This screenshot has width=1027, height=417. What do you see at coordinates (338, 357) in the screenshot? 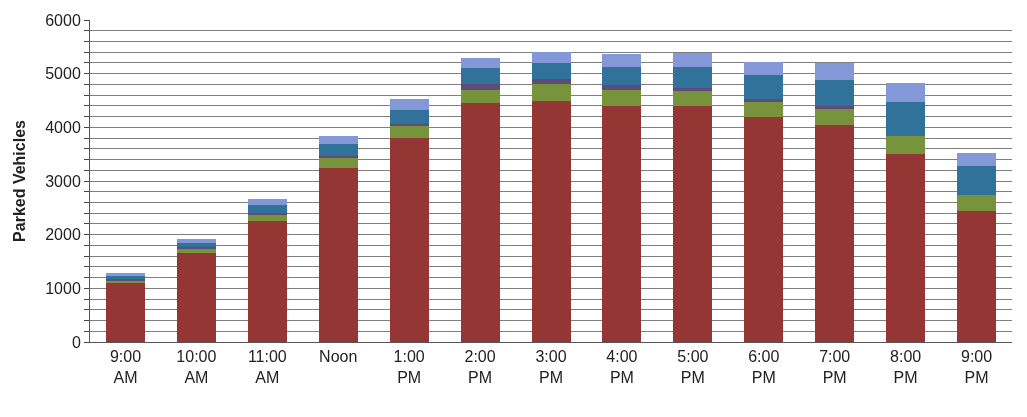
I see `x-tick-label: Noon` at bounding box center [338, 357].